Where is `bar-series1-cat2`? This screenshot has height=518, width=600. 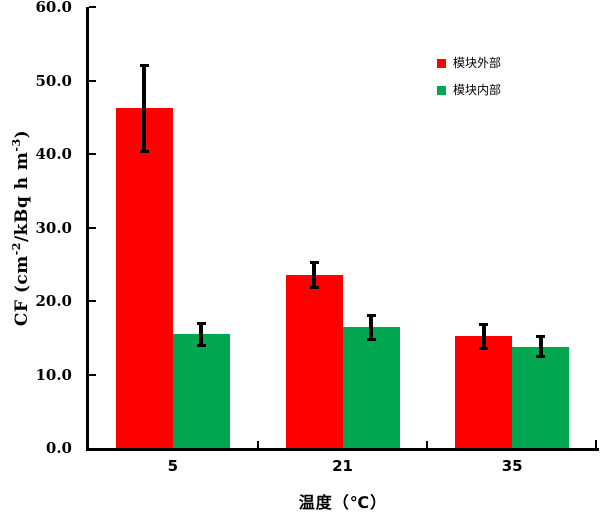 bar-series1-cat2 is located at coordinates (541, 397).